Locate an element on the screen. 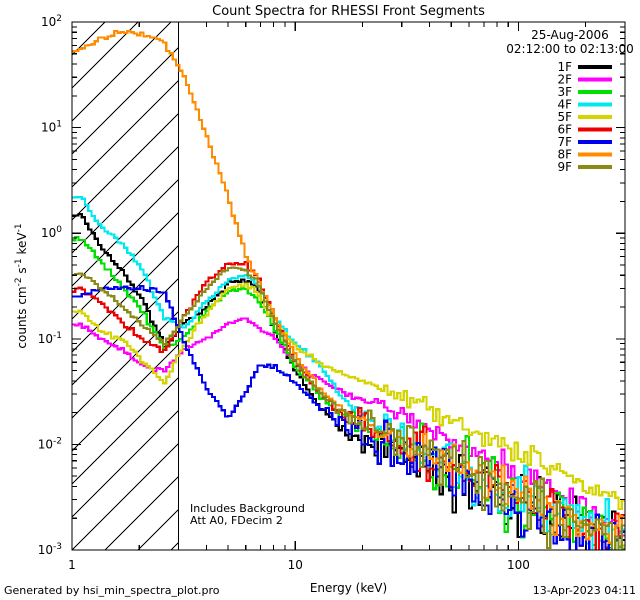 The image size is (640, 600). legend-item-9f: 9F is located at coordinates (584, 167).